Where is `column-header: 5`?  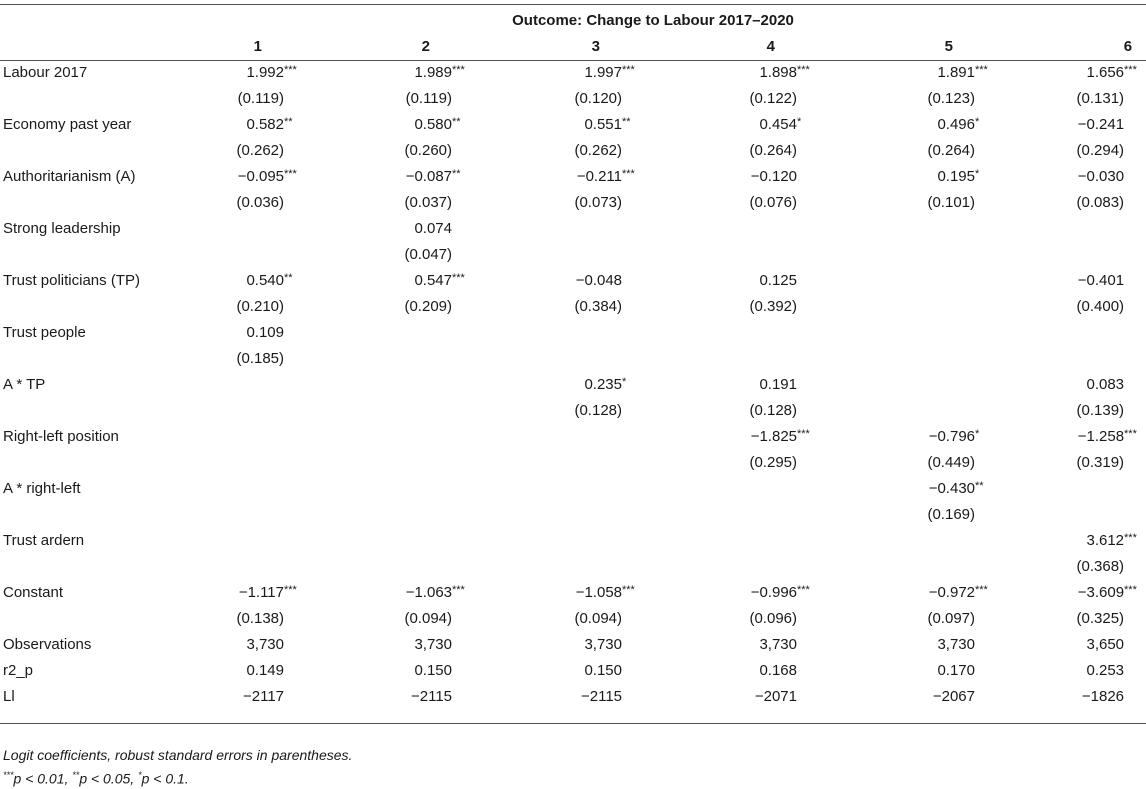
column-header: 5 is located at coordinates (948, 46).